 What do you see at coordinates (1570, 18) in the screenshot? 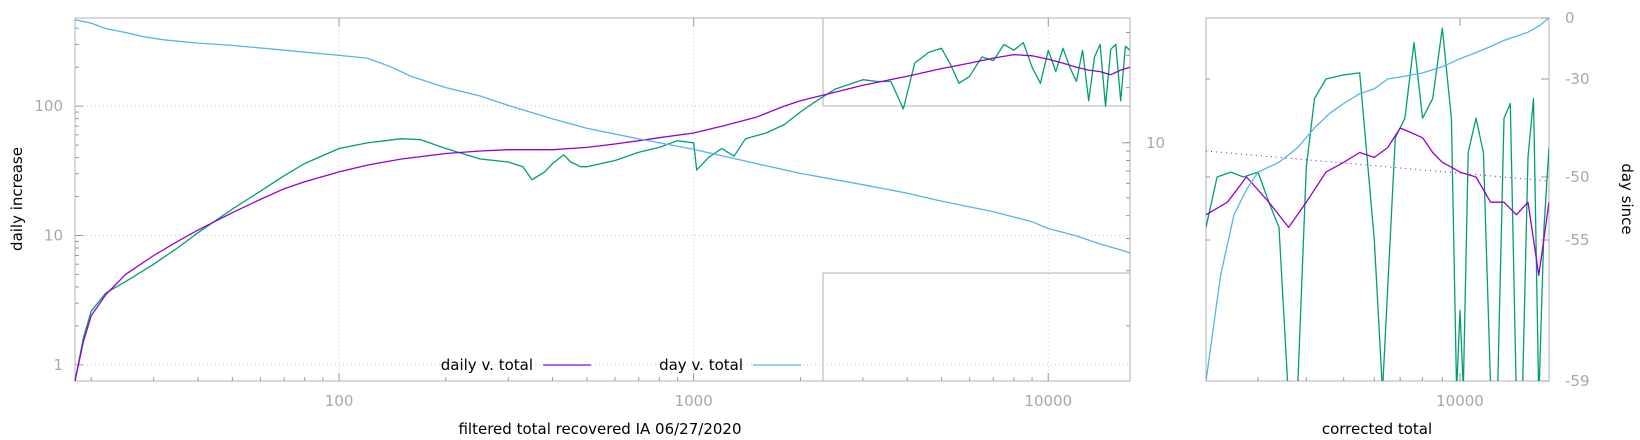
I see `side-y-tick-label: 0` at bounding box center [1570, 18].